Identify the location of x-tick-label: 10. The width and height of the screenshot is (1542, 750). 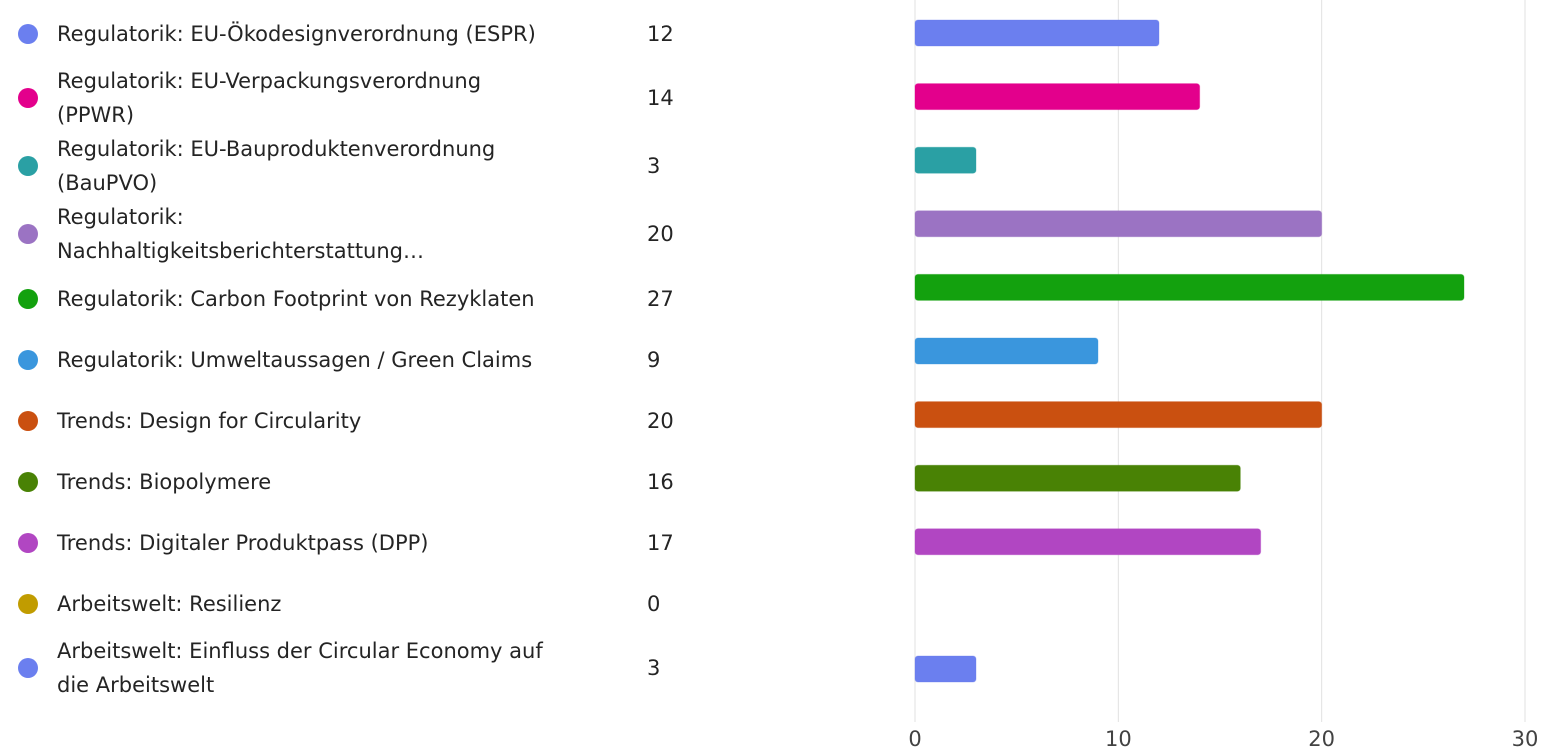
(1118, 738).